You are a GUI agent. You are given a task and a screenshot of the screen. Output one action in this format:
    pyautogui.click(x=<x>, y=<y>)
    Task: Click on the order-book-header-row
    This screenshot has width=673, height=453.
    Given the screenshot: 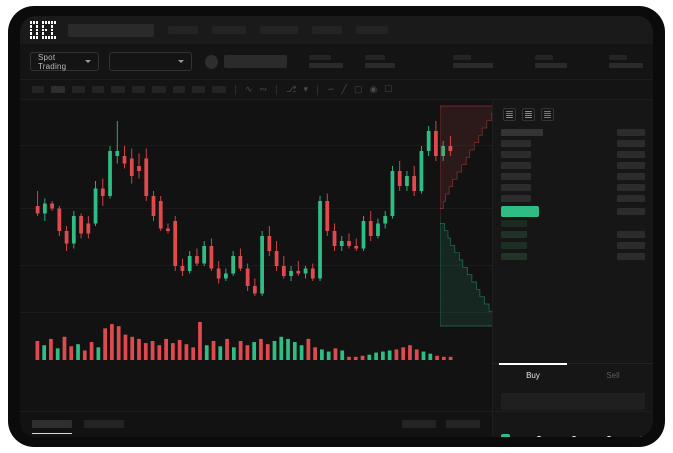 What is the action you would take?
    pyautogui.click(x=573, y=132)
    